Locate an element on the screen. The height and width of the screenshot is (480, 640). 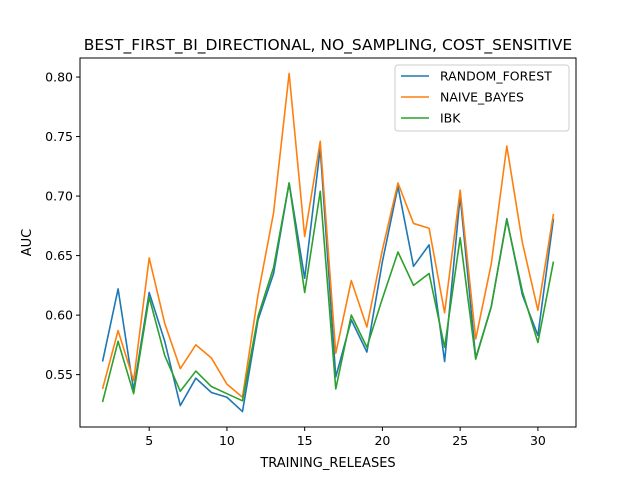
legend: RANDOM_FOREST NAIVE_BAYES IBK is located at coordinates (482, 98).